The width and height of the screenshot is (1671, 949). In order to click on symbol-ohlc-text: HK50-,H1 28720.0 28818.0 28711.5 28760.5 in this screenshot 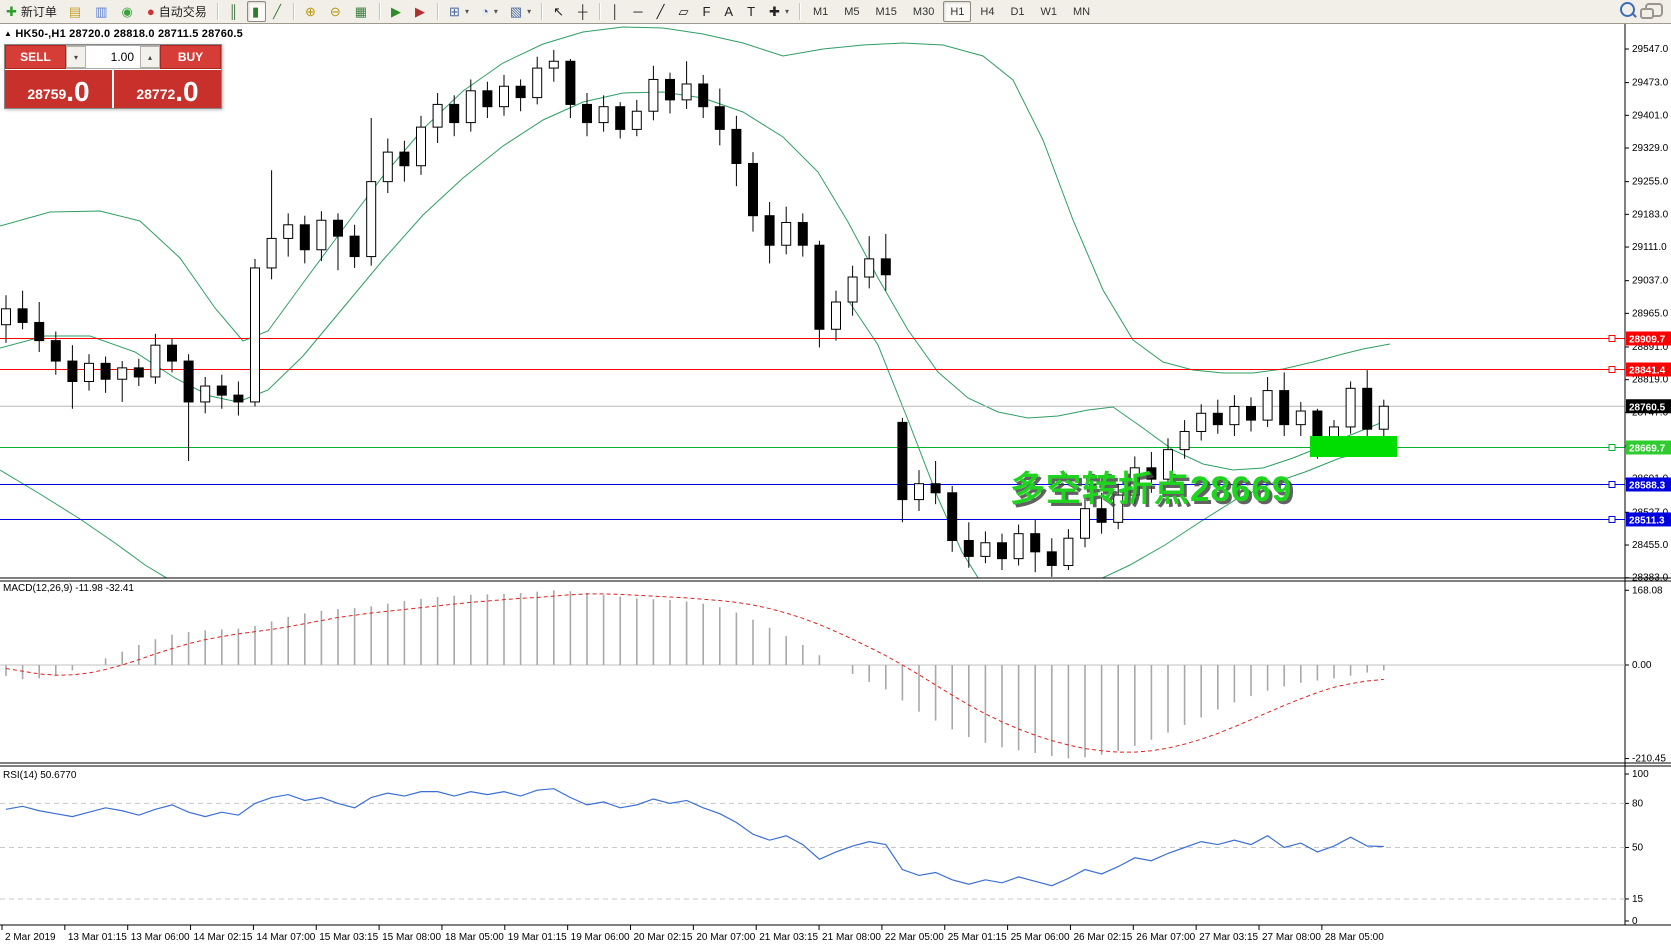, I will do `click(129, 34)`.